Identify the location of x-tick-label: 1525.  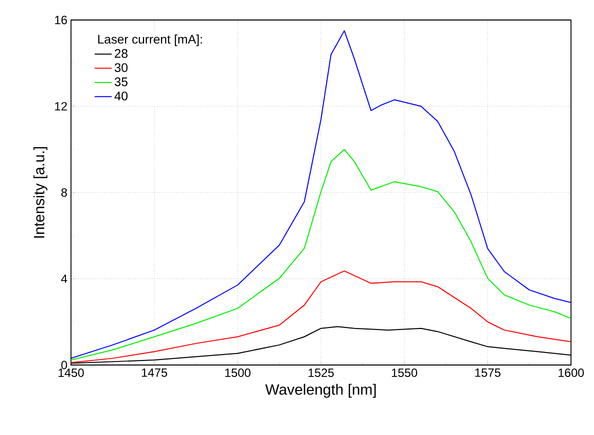
(321, 372).